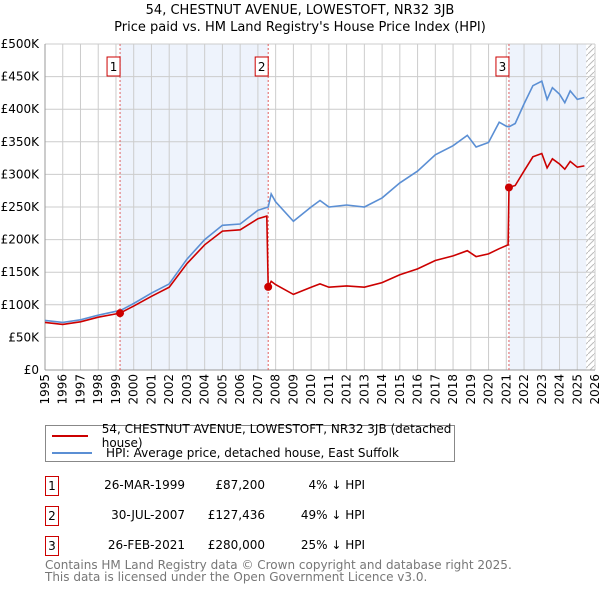 The width and height of the screenshot is (600, 590). I want to click on x-tick-label: 2015, so click(400, 389).